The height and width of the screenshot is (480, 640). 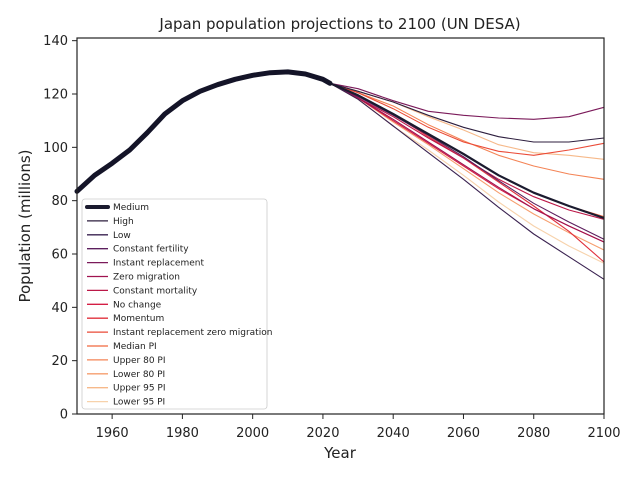 What do you see at coordinates (340, 453) in the screenshot?
I see `x-axis-label: Year` at bounding box center [340, 453].